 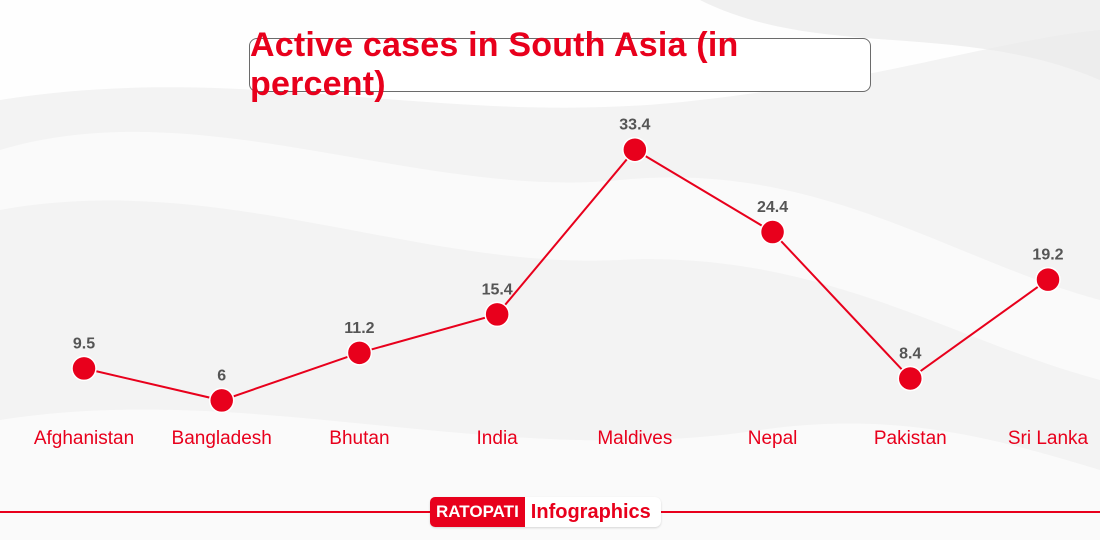 I want to click on brand-logo: RATOPATI Infographics, so click(x=545, y=512).